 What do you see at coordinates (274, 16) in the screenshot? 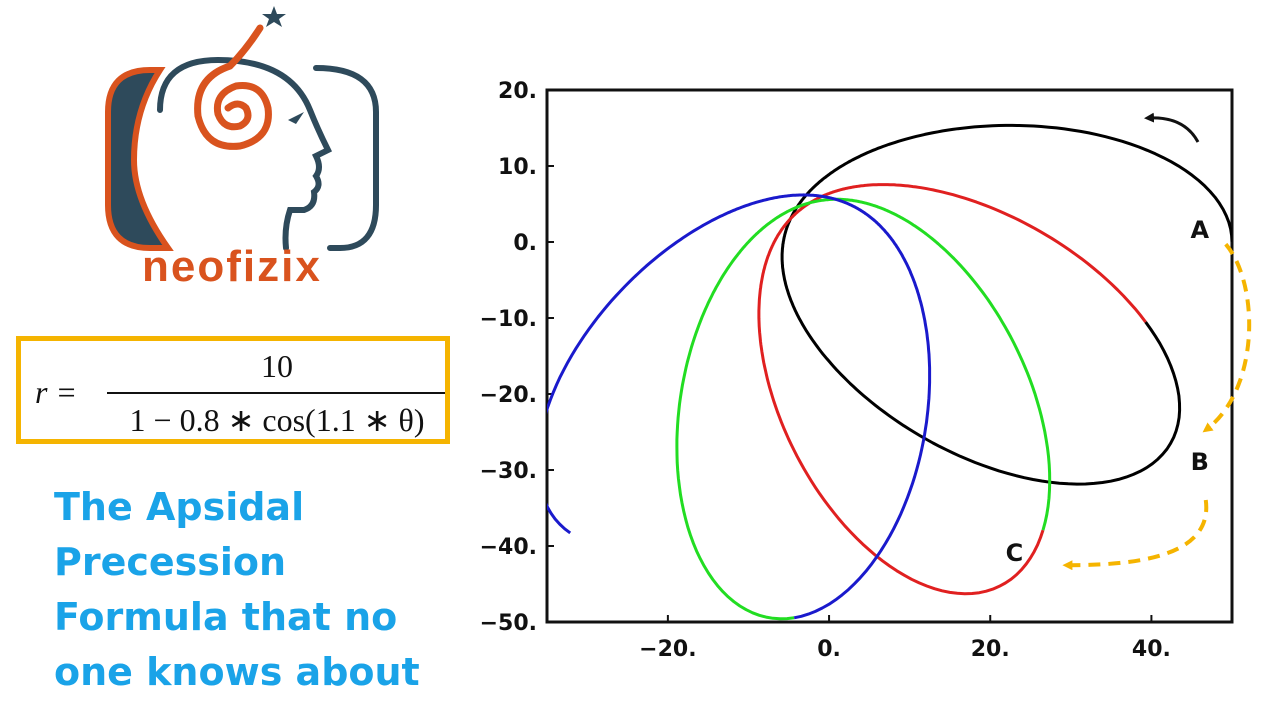
I see `star-icon` at bounding box center [274, 16].